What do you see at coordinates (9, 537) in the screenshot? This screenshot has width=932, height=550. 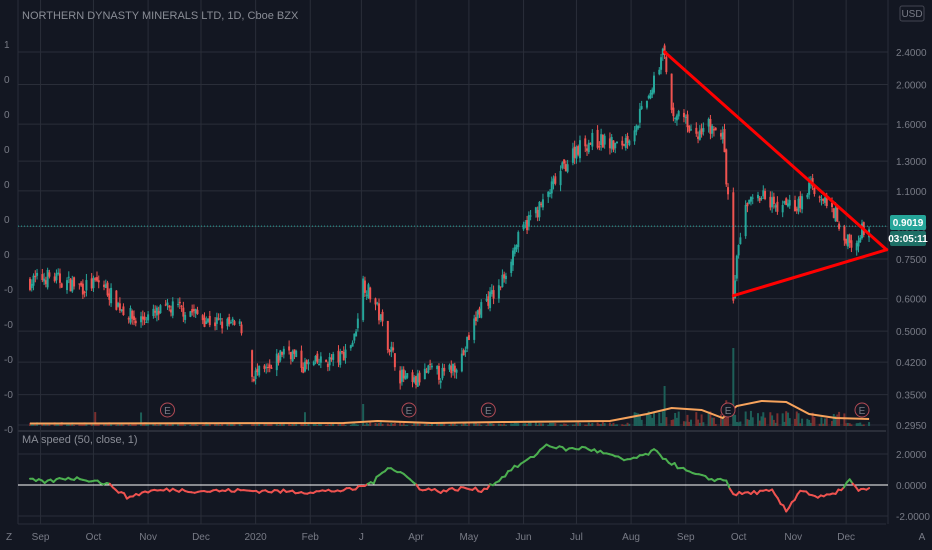 I see `bottom-left-button: Z` at bounding box center [9, 537].